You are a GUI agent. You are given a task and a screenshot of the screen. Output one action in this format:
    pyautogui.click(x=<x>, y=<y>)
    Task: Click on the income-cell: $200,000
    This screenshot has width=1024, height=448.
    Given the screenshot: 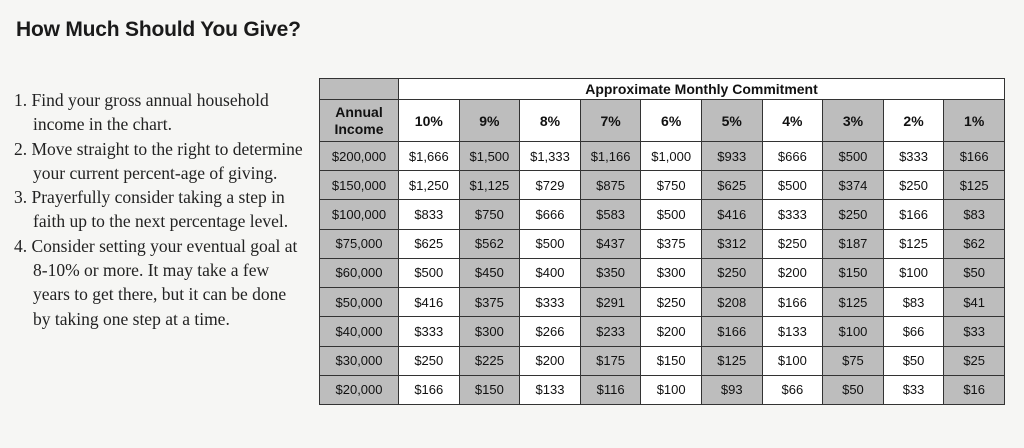 What is the action you would take?
    pyautogui.click(x=359, y=156)
    